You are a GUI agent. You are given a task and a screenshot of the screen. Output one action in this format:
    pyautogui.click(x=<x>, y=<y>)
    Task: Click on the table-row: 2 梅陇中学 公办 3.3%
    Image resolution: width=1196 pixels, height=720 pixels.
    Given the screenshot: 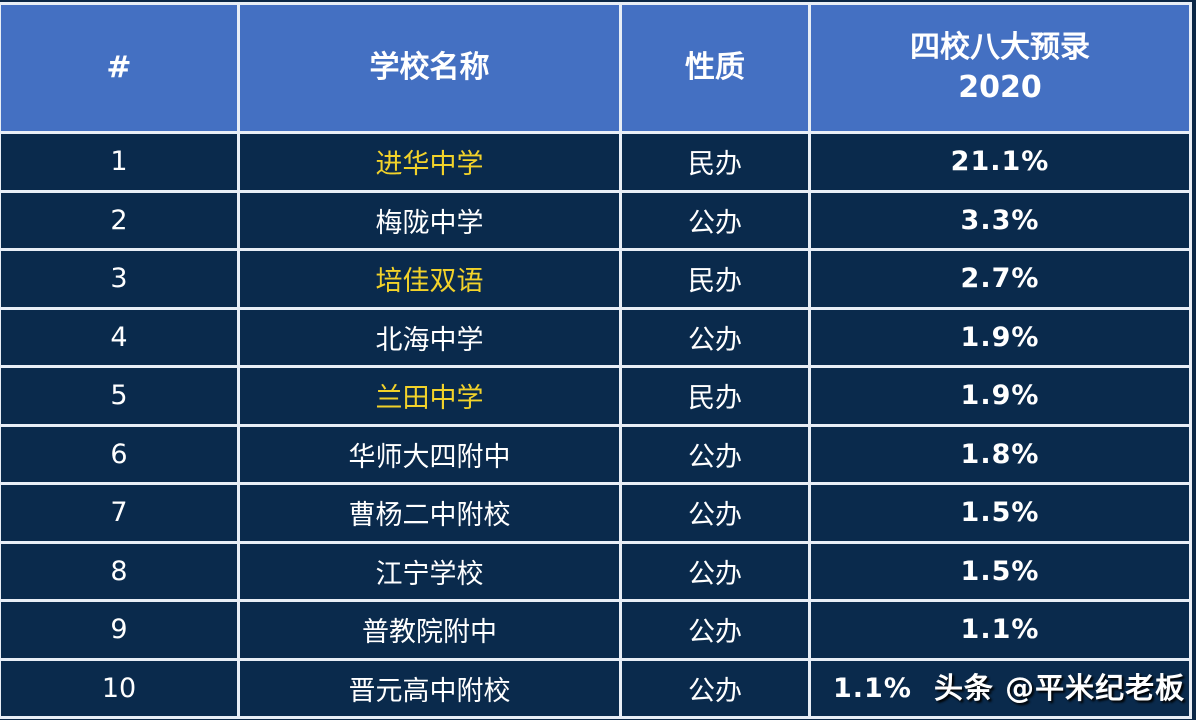 What is the action you would take?
    pyautogui.click(x=596, y=220)
    